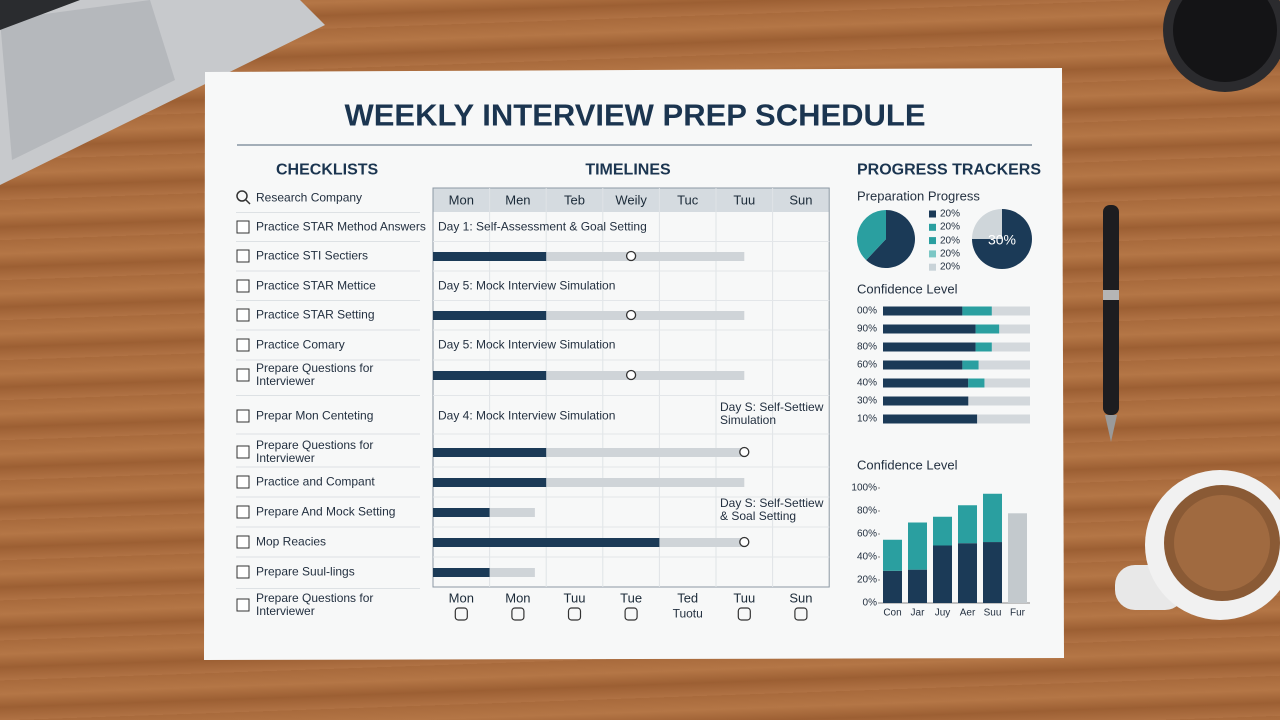 The height and width of the screenshot is (720, 1280). I want to click on y-tick-label: 0%, so click(869, 603).